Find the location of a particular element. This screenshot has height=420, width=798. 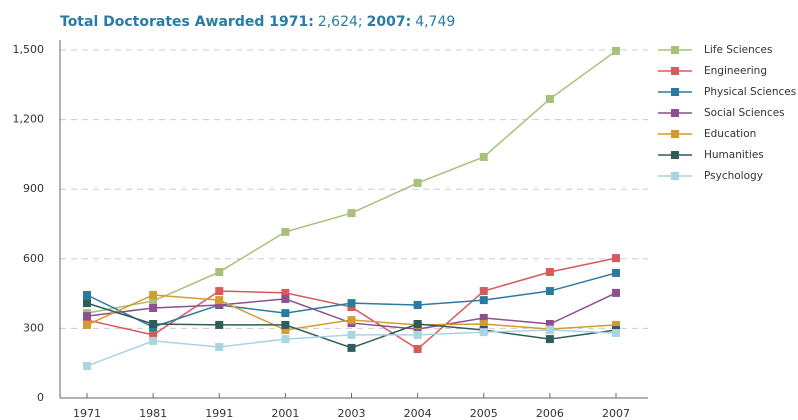

title-part: 2,624; is located at coordinates (340, 22).